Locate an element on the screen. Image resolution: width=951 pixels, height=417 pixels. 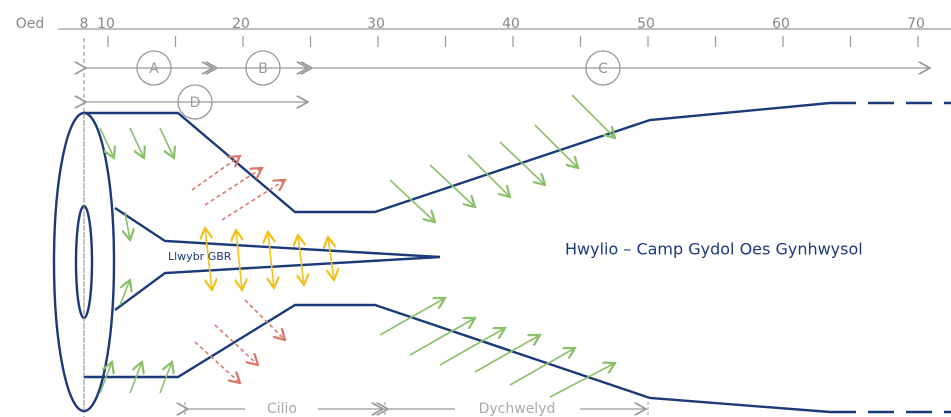
phase-label: C is located at coordinates (603, 69).